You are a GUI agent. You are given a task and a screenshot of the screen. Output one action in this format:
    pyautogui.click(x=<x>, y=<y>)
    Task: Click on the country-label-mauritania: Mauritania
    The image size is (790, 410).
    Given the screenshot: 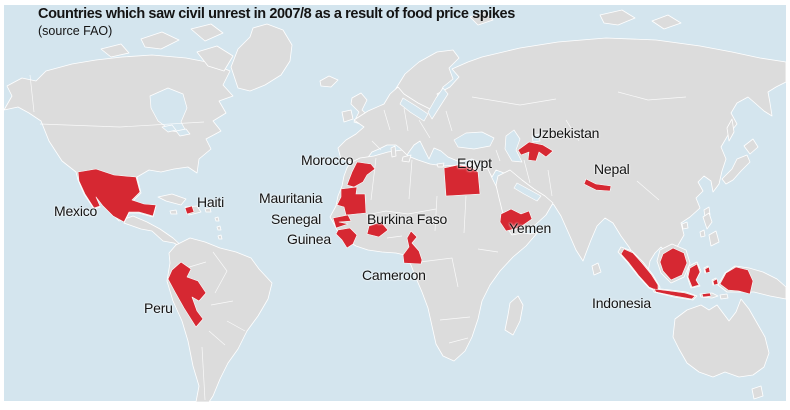 What is the action you would take?
    pyautogui.click(x=291, y=198)
    